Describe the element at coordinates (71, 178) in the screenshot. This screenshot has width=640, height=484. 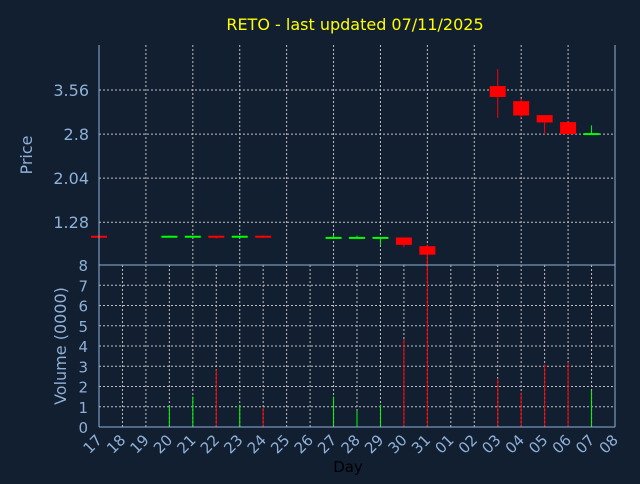
I see `price-tick-label: 2.04` at that location.